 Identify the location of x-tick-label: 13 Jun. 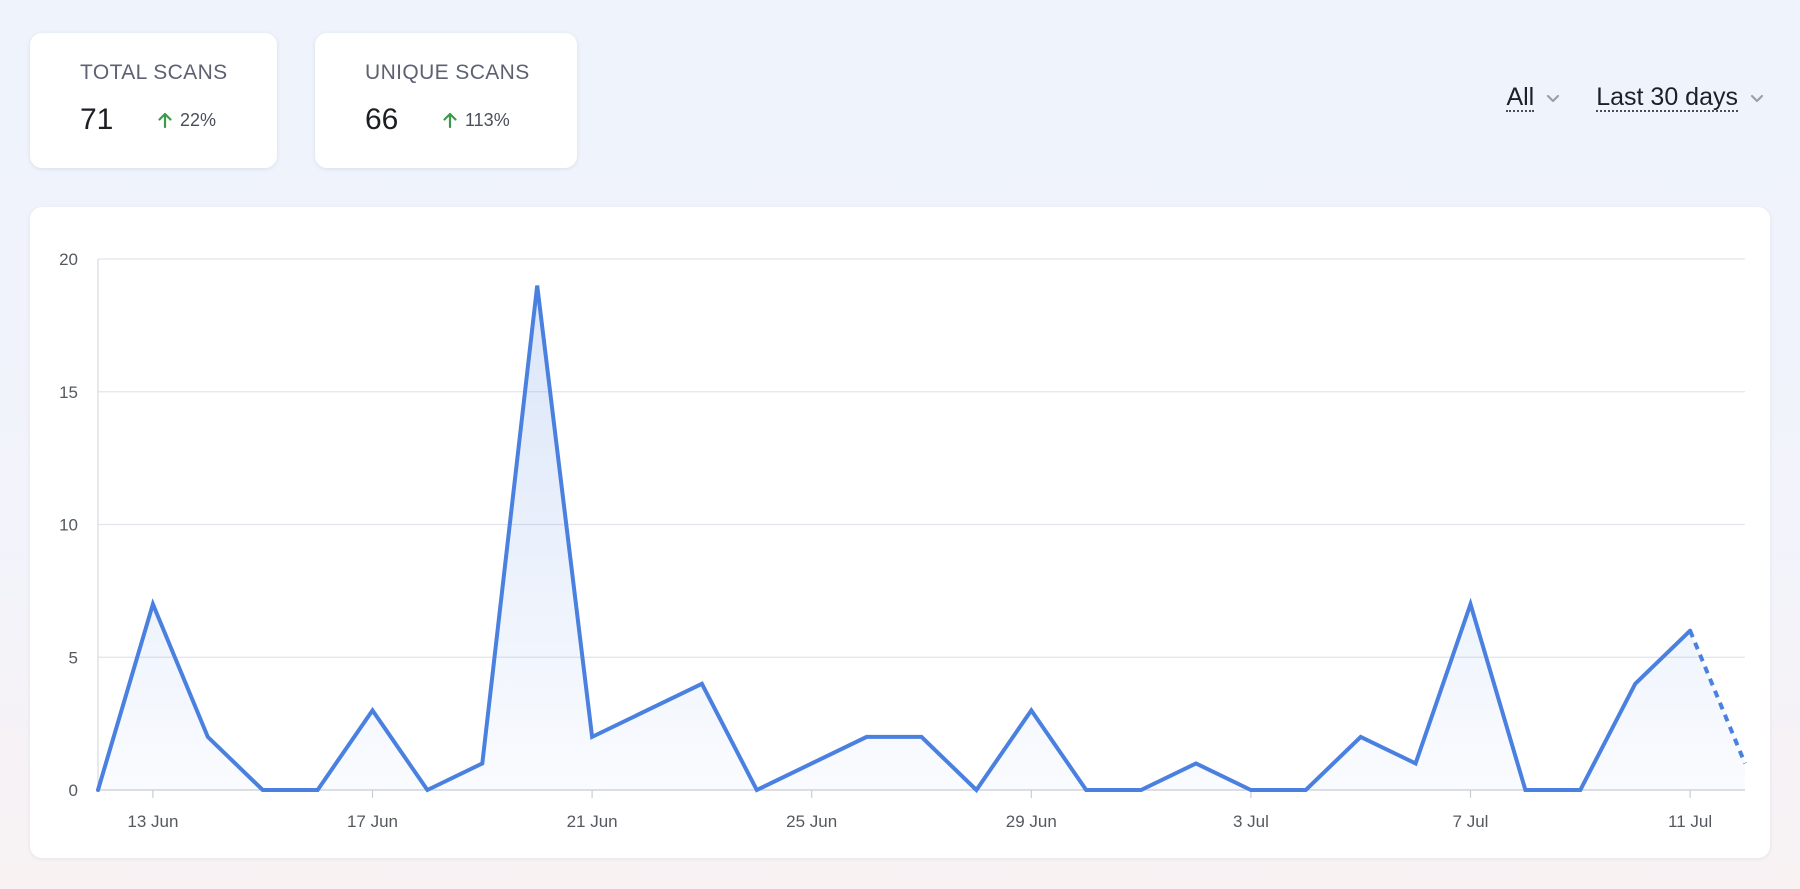
(152, 821).